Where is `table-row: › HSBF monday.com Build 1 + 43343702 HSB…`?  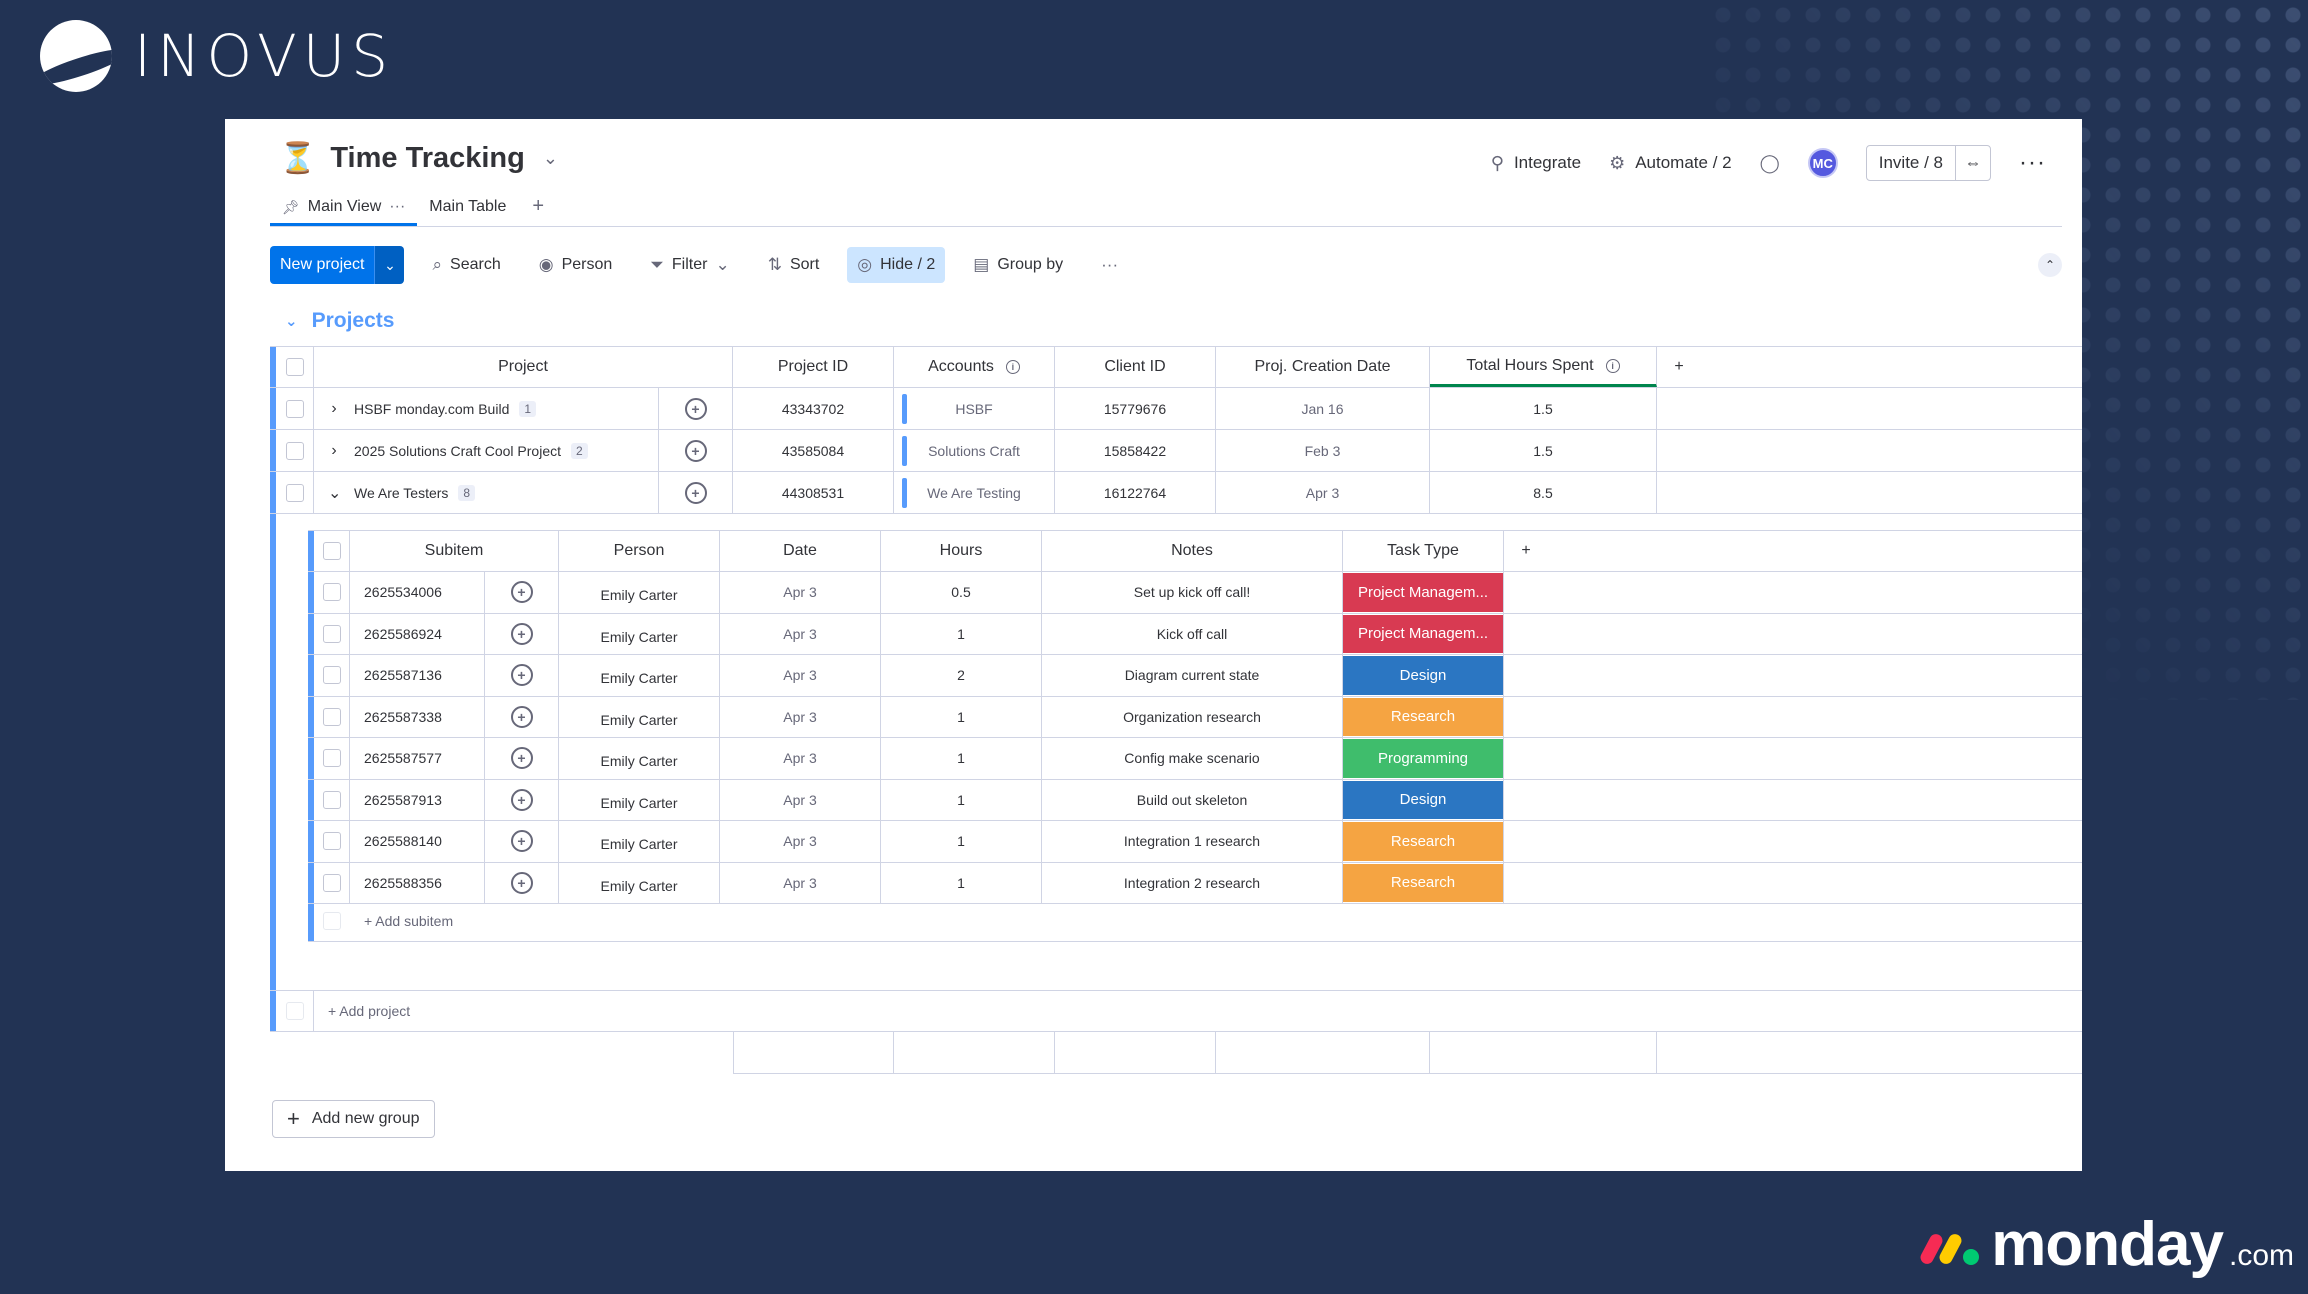
table-row: › HSBF monday.com Build 1 + 43343702 HSB… is located at coordinates (1176, 409).